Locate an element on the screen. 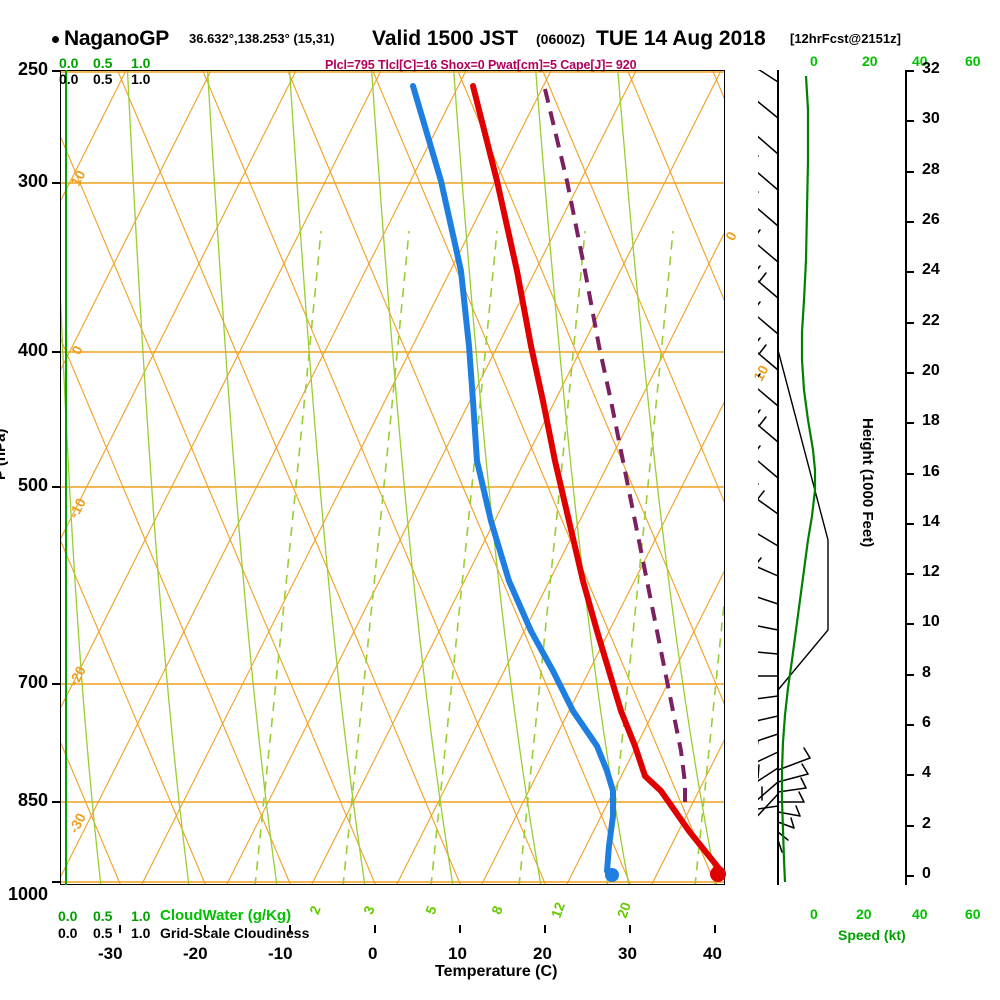 This screenshot has width=1000, height=1000. cloudwater-axis is located at coordinates (66, 477).